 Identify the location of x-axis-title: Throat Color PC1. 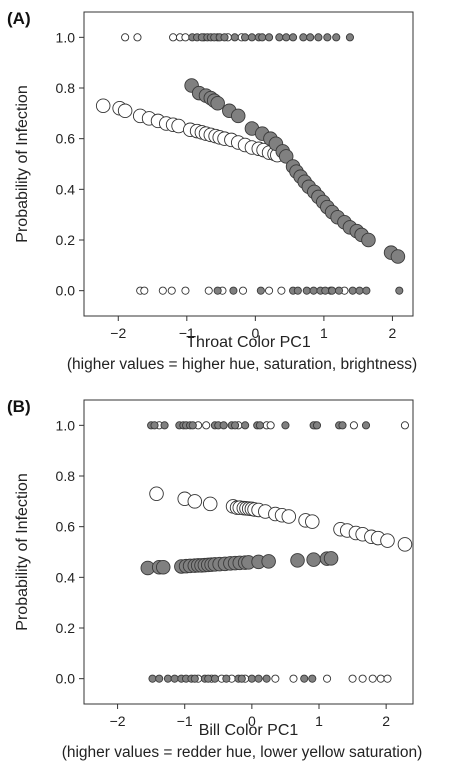
(248, 342).